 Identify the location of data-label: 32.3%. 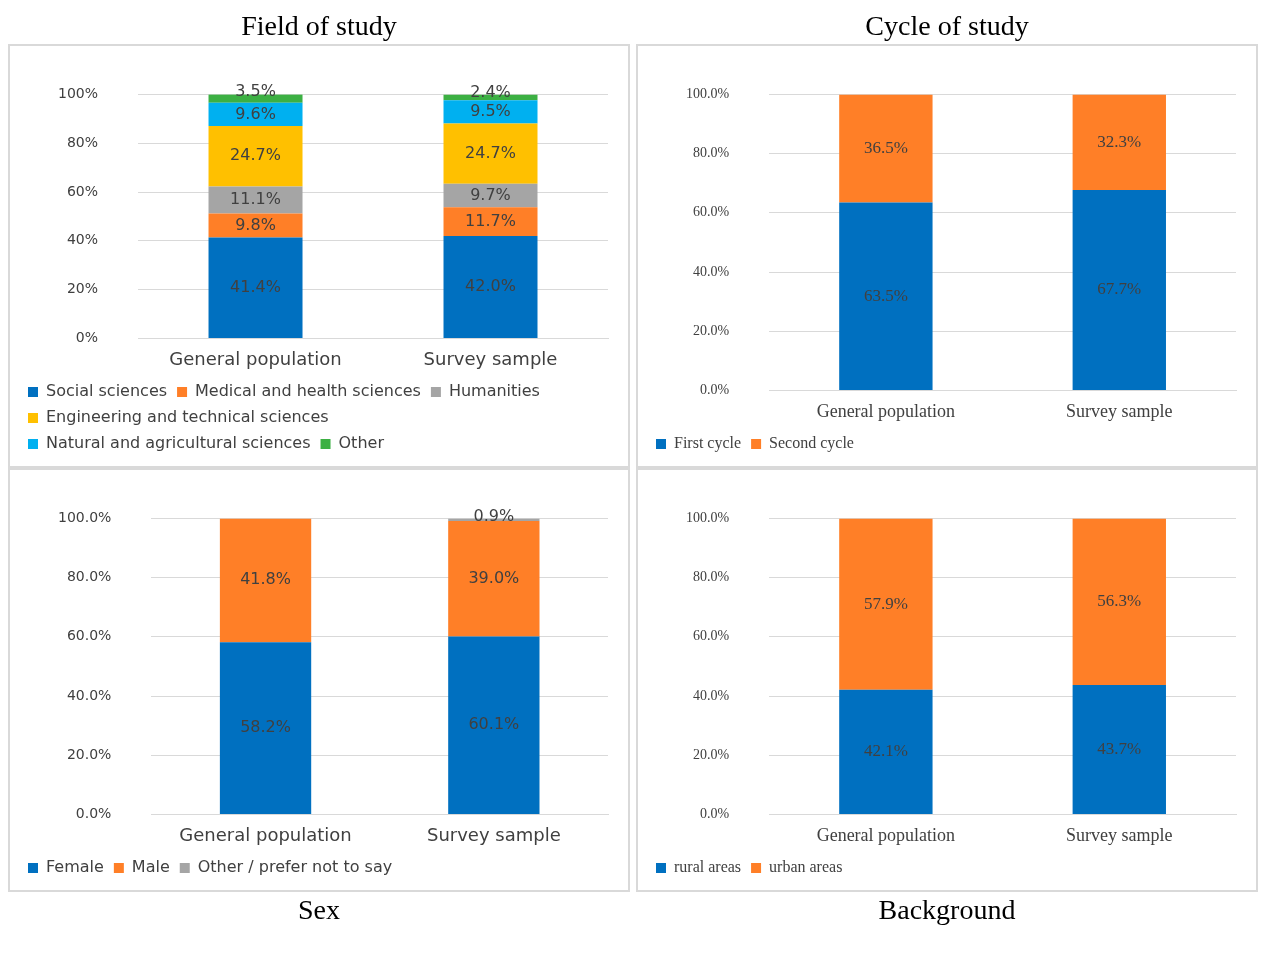
(1119, 141).